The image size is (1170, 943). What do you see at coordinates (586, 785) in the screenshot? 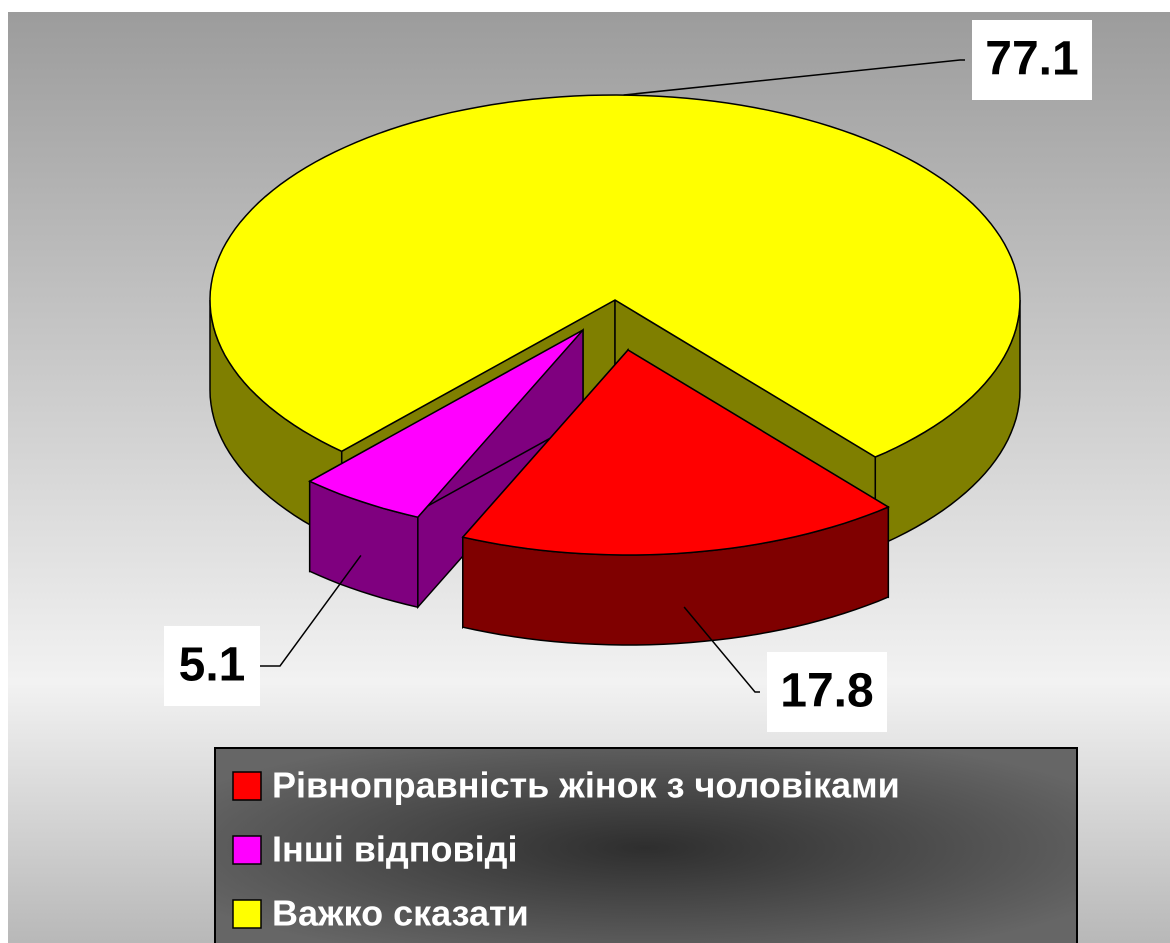
I see `legend-label: Рівноправність жінок з чоловіками` at bounding box center [586, 785].